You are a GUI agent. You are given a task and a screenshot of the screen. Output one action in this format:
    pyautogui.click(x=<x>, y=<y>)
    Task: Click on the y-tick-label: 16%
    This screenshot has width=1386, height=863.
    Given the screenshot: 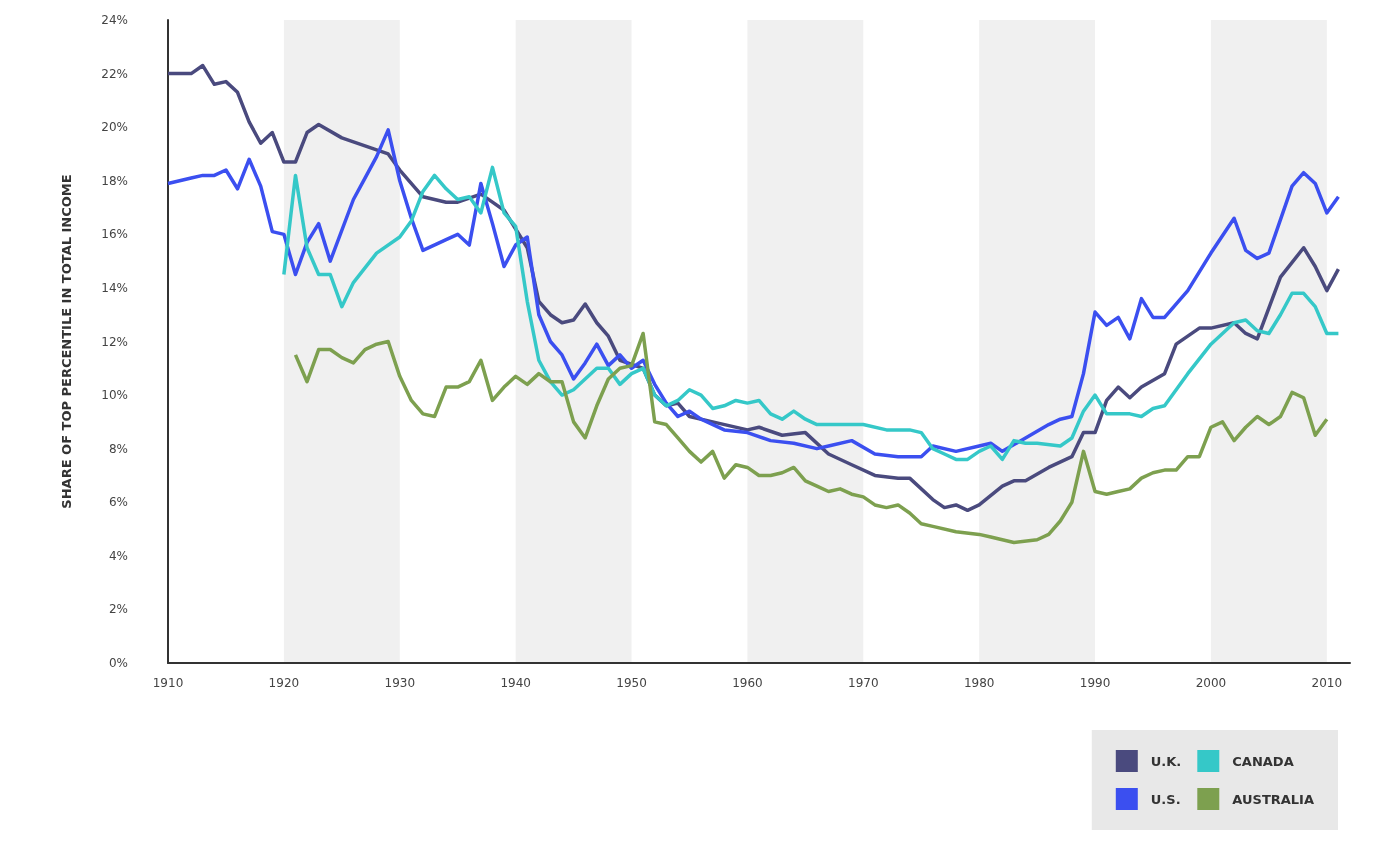 What is the action you would take?
    pyautogui.click(x=114, y=234)
    